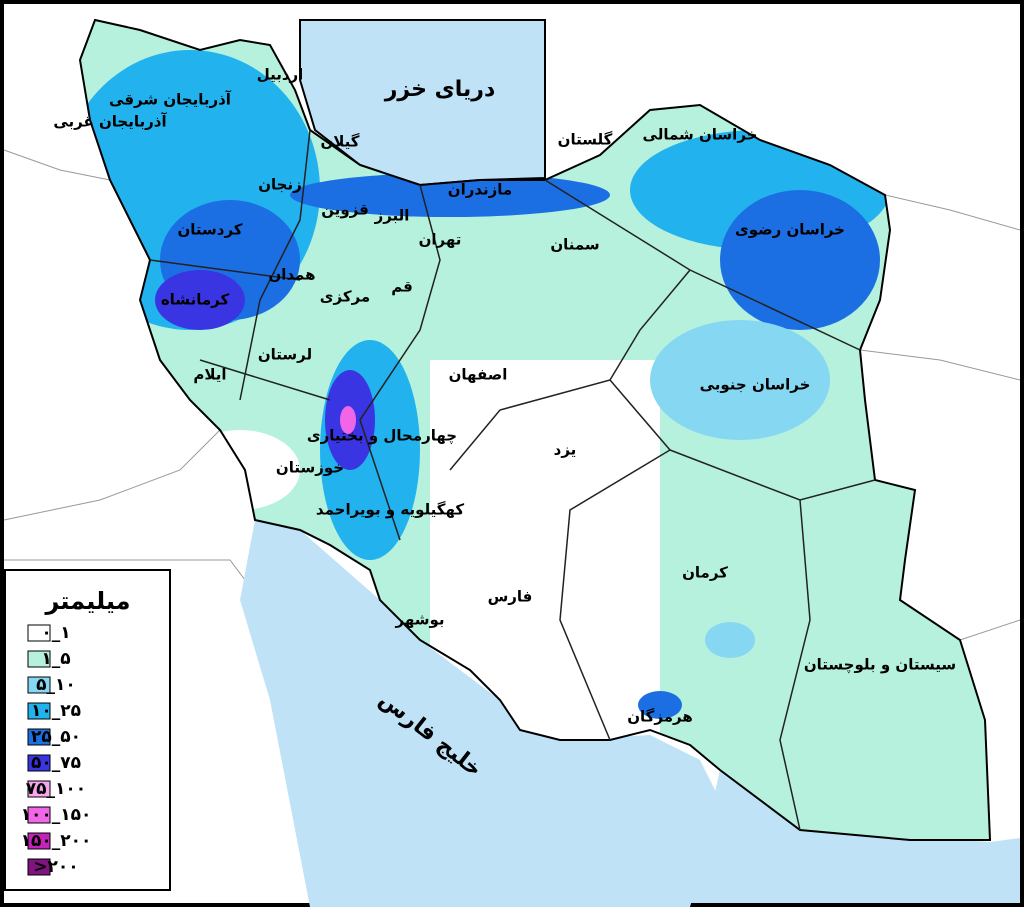 This screenshot has width=1024, height=907. Describe the element at coordinates (574, 245) in the screenshot. I see `province-label: سمنان` at that location.